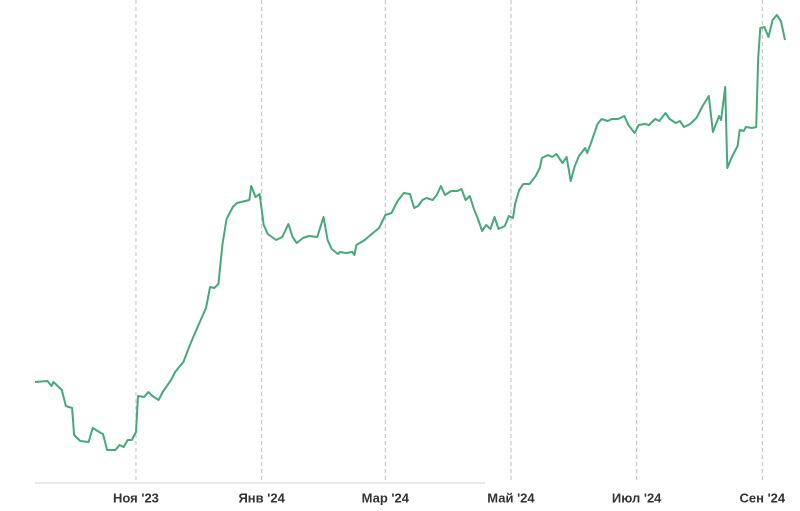 The width and height of the screenshot is (800, 511). What do you see at coordinates (261, 497) in the screenshot?
I see `x-tick-label: Янв '24` at bounding box center [261, 497].